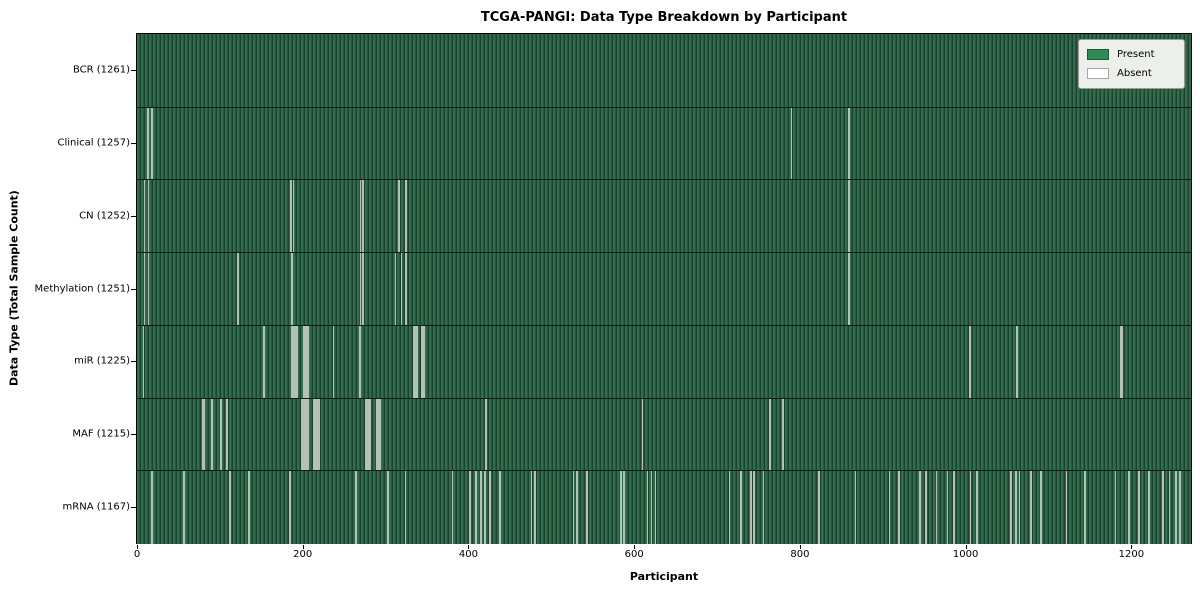  What do you see at coordinates (94, 143) in the screenshot?
I see `y-tick-label: Clinical (1257)` at bounding box center [94, 143].